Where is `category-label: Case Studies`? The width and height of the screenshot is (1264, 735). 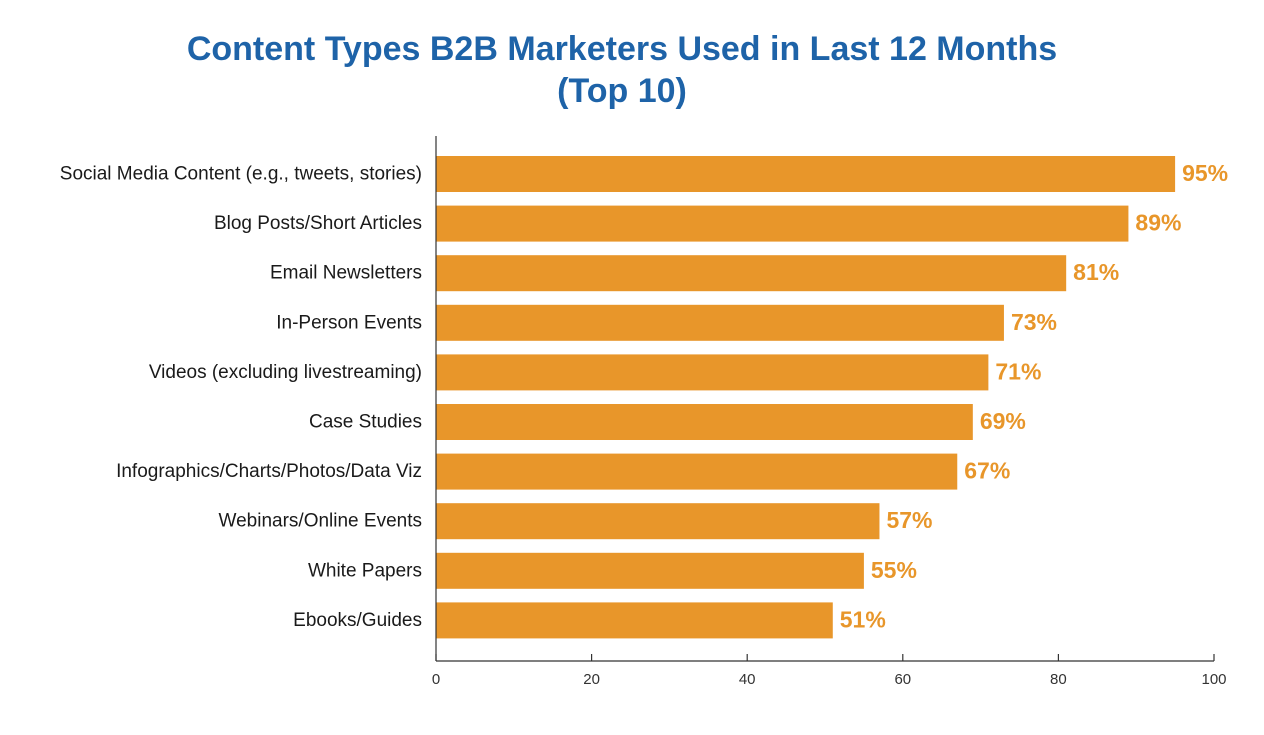 category-label: Case Studies is located at coordinates (365, 422).